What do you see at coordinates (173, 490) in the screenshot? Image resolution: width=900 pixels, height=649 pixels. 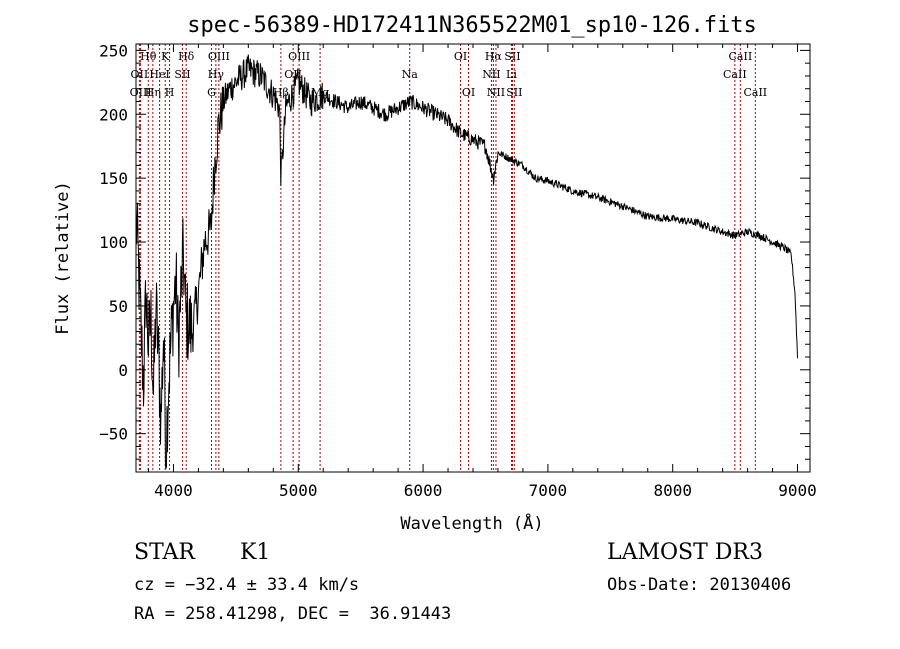 I see `x-tick-label: 4000` at bounding box center [173, 490].